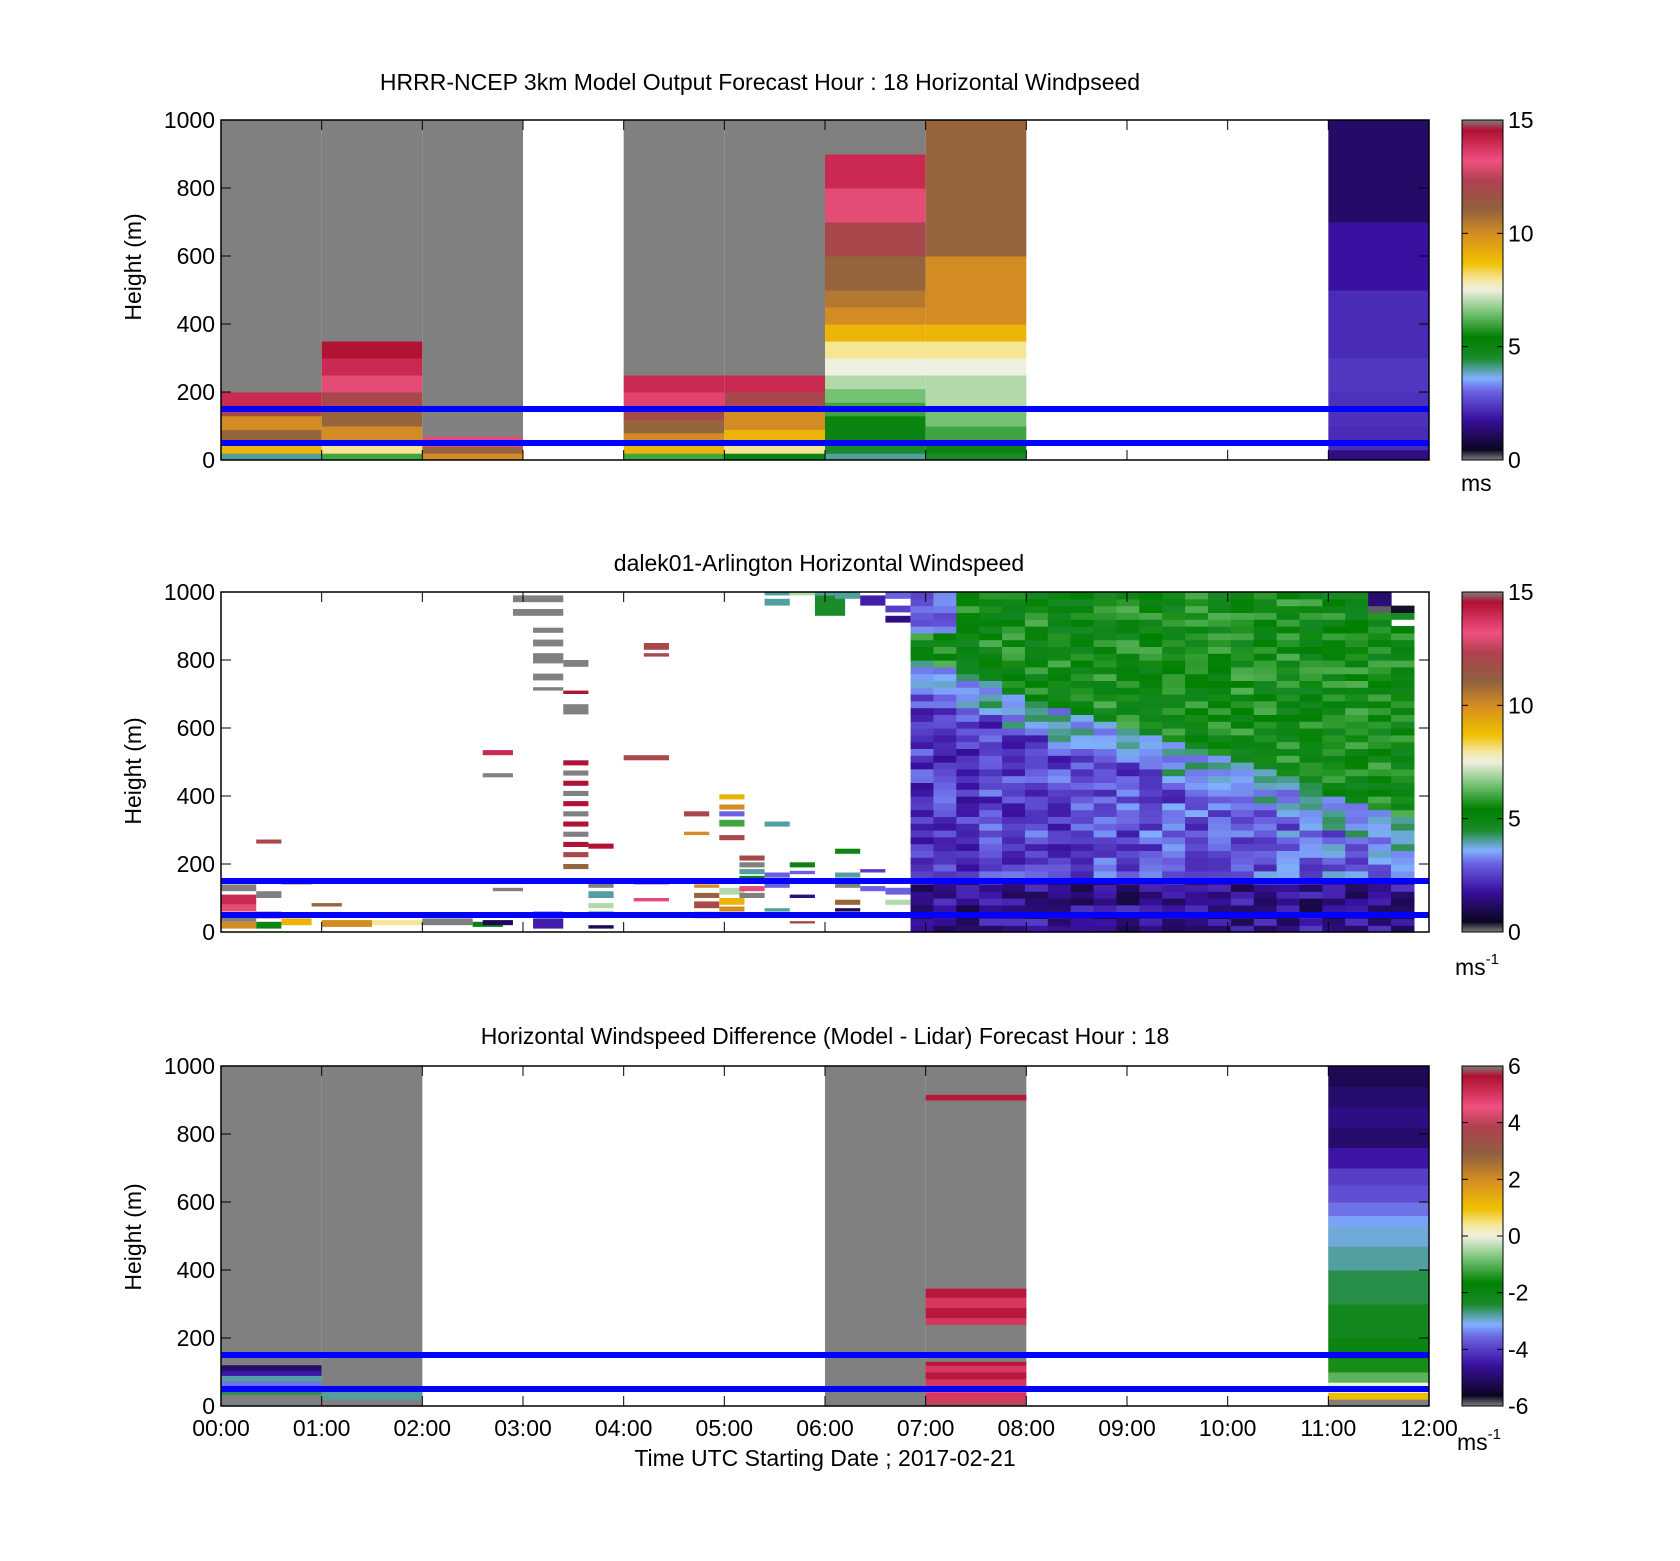 The height and width of the screenshot is (1561, 1680). Describe the element at coordinates (926, 1428) in the screenshot. I see `x-tick-label: 07:00` at that location.